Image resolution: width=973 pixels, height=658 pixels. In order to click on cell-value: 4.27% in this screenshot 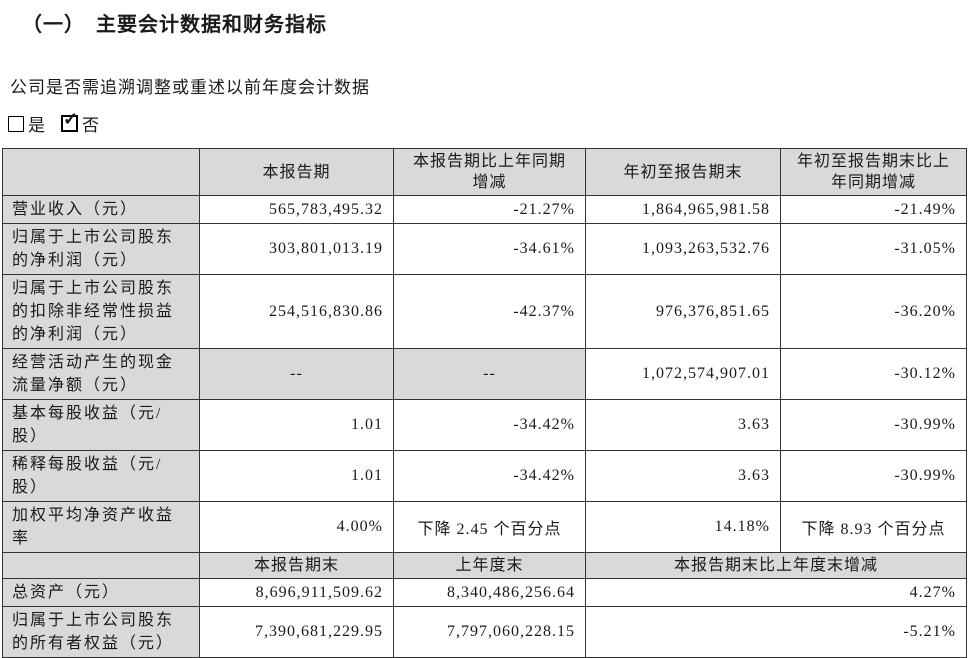, I will do `click(776, 592)`.